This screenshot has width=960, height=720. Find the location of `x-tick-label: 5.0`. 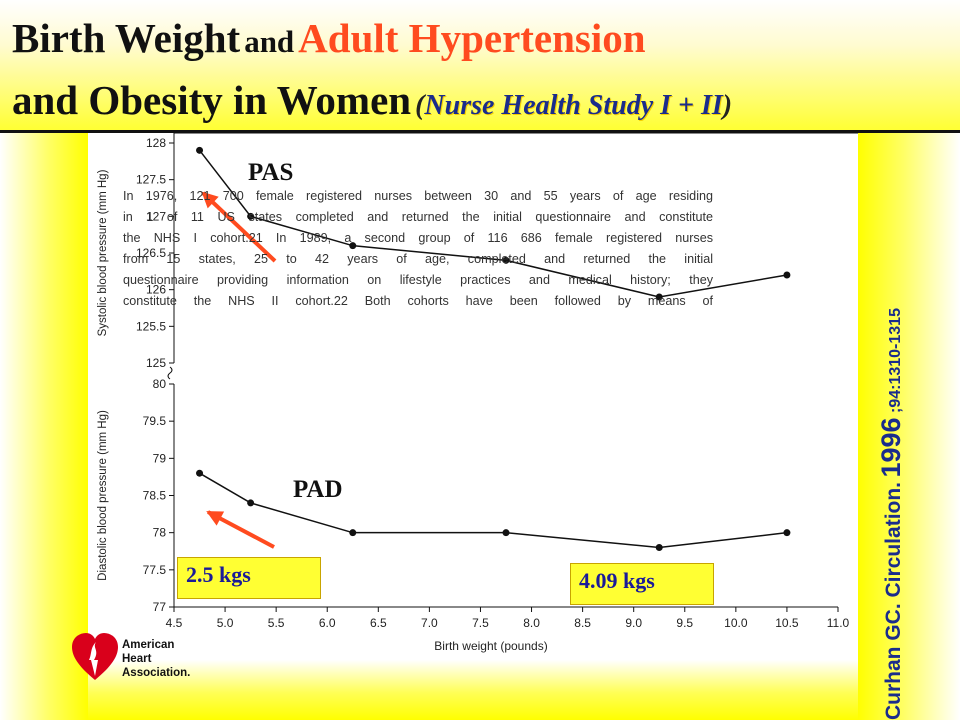

x-tick-label: 5.0 is located at coordinates (225, 623).